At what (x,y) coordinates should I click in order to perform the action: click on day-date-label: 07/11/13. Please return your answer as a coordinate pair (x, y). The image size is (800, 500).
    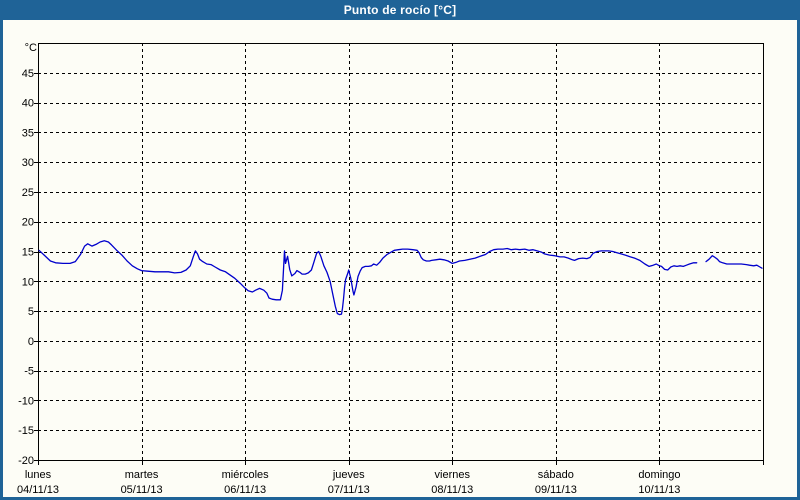
    Looking at the image, I should click on (349, 490).